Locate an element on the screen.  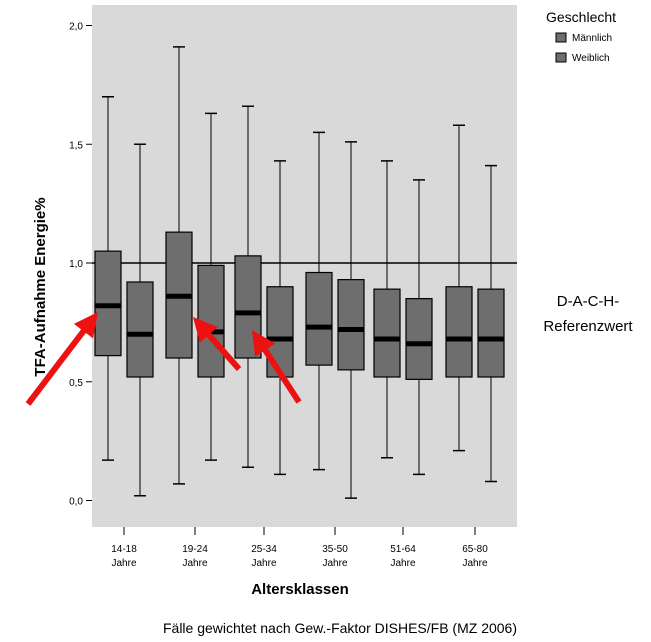
x-tick-label: 65-80 is located at coordinates (475, 549).